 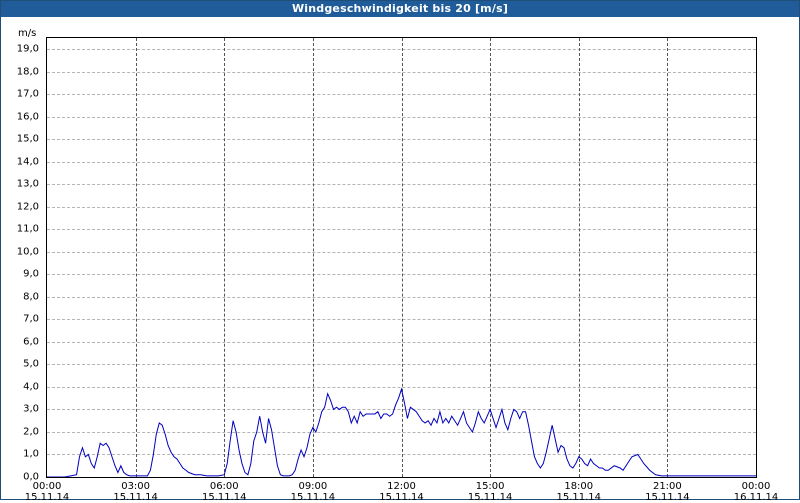 What do you see at coordinates (31, 364) in the screenshot?
I see `y-axis-tick-label: 5,0` at bounding box center [31, 364].